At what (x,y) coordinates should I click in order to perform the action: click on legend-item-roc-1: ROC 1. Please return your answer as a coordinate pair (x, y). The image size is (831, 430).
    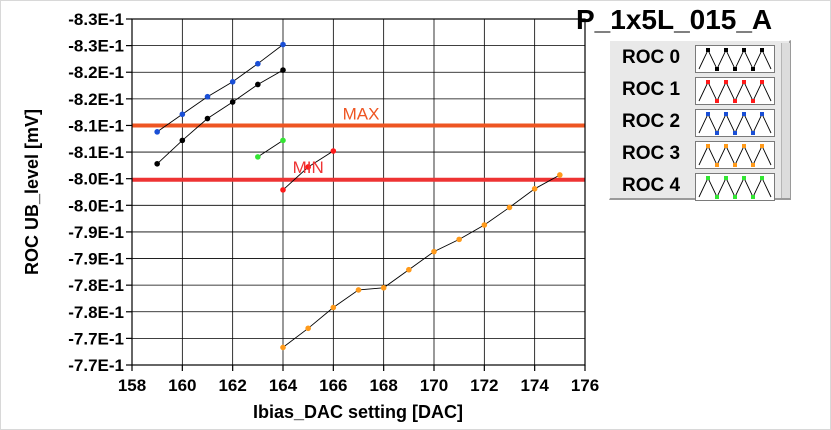
    Looking at the image, I should click on (699, 90).